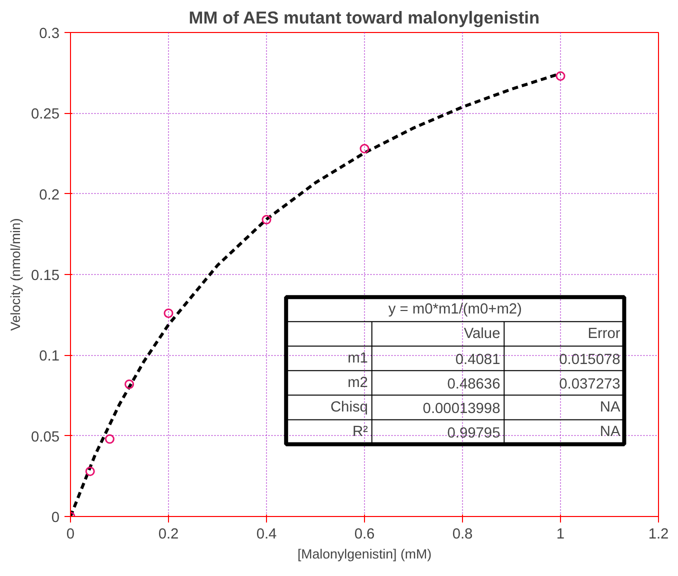  Describe the element at coordinates (49, 356) in the screenshot. I see `y-tick-label: 0.1` at that location.